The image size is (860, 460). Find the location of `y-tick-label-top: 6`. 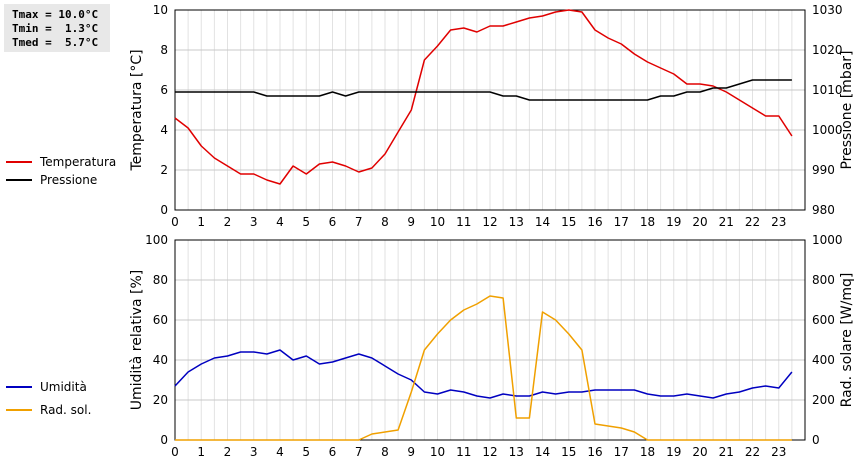

y-tick-label-top: 6 is located at coordinates (164, 90).